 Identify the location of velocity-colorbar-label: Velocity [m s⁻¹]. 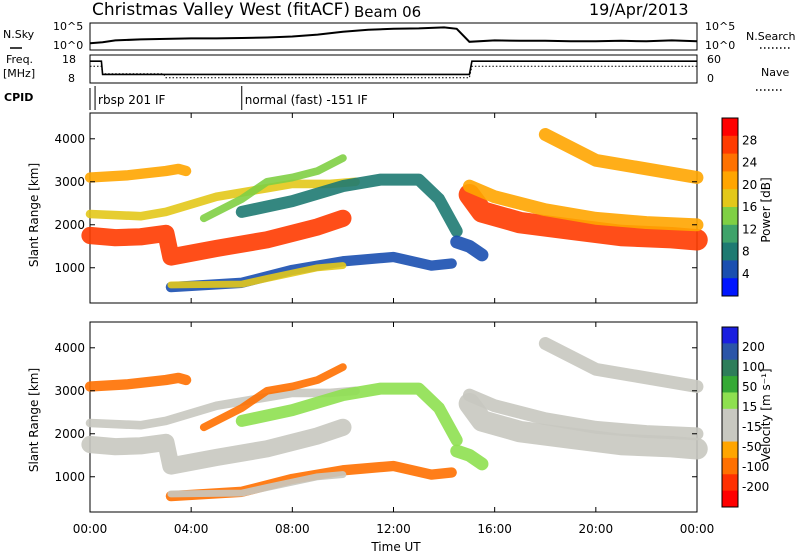
(766, 414).